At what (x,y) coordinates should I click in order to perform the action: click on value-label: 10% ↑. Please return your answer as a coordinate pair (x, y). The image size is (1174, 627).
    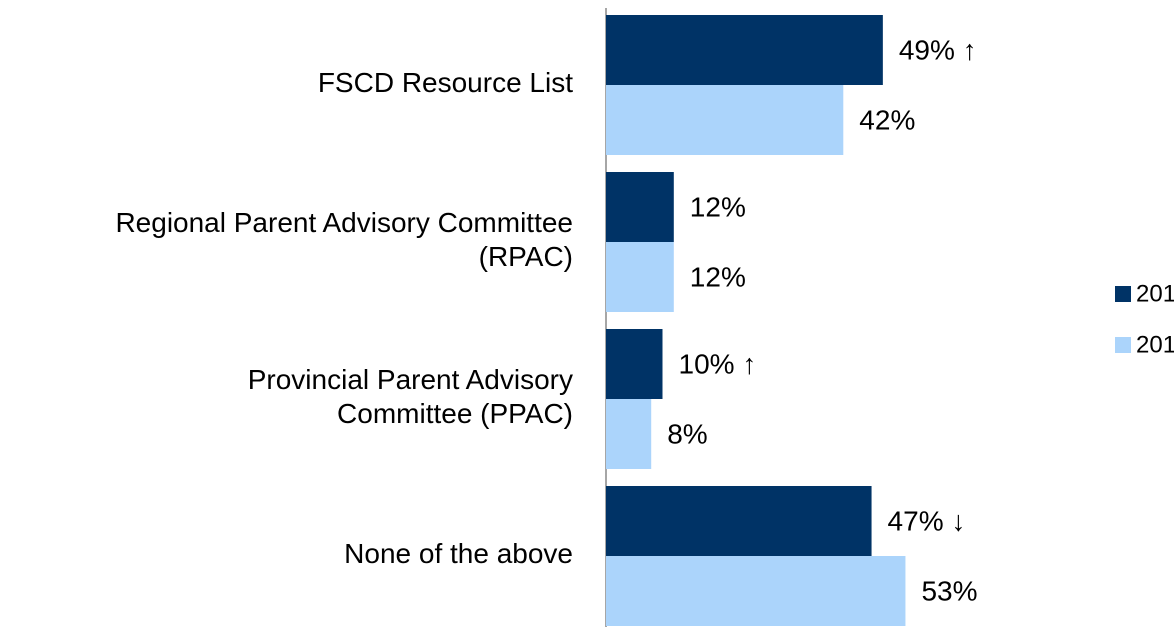
    Looking at the image, I should click on (718, 363).